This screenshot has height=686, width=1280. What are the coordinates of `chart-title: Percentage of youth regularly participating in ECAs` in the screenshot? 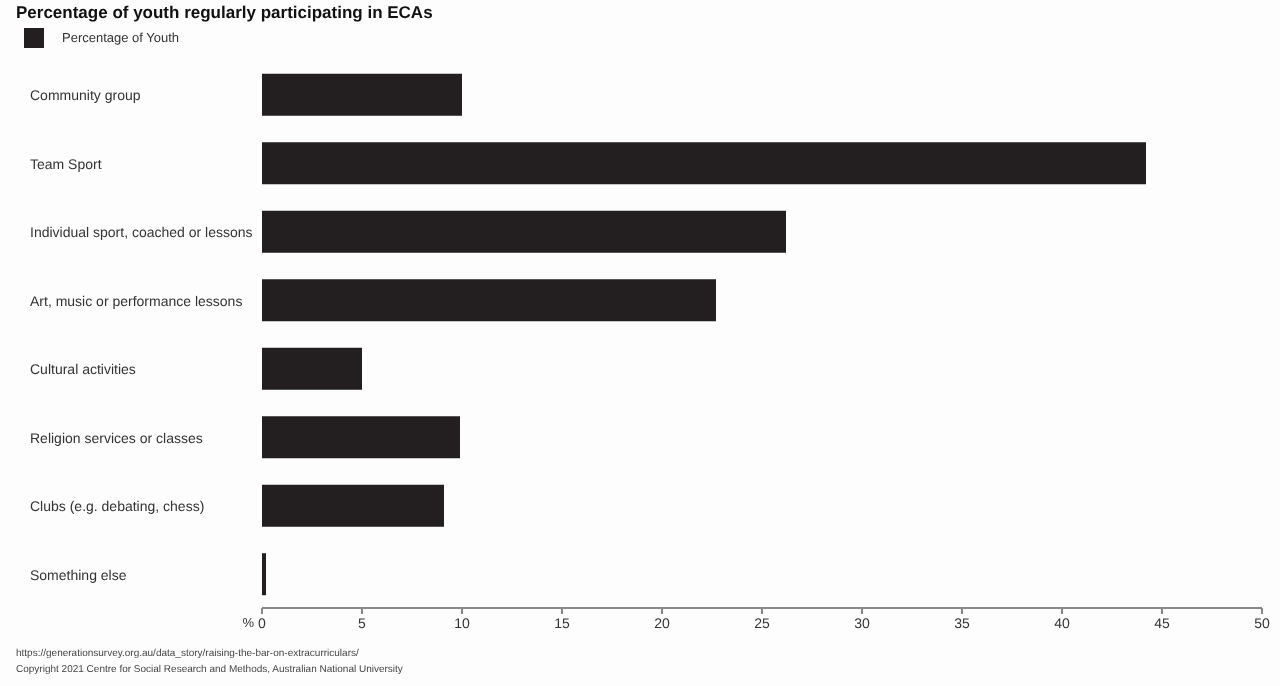 It's located at (224, 12).